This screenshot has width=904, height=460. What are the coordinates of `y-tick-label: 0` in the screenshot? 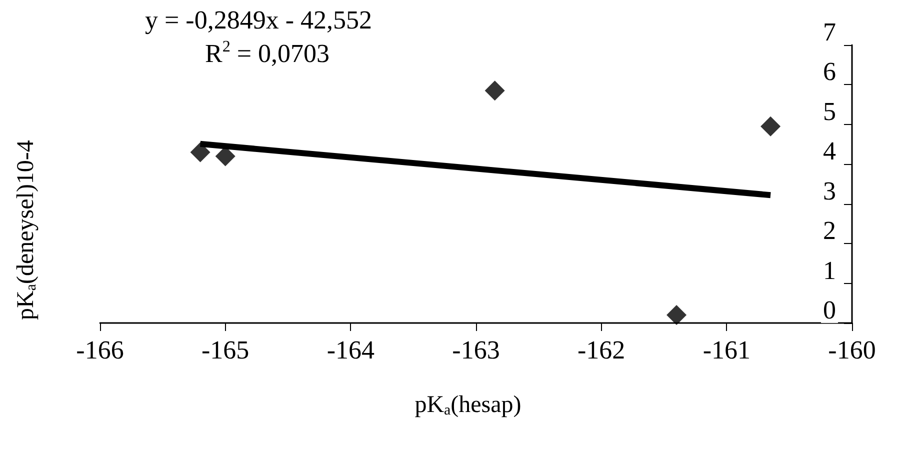 It's located at (829, 310).